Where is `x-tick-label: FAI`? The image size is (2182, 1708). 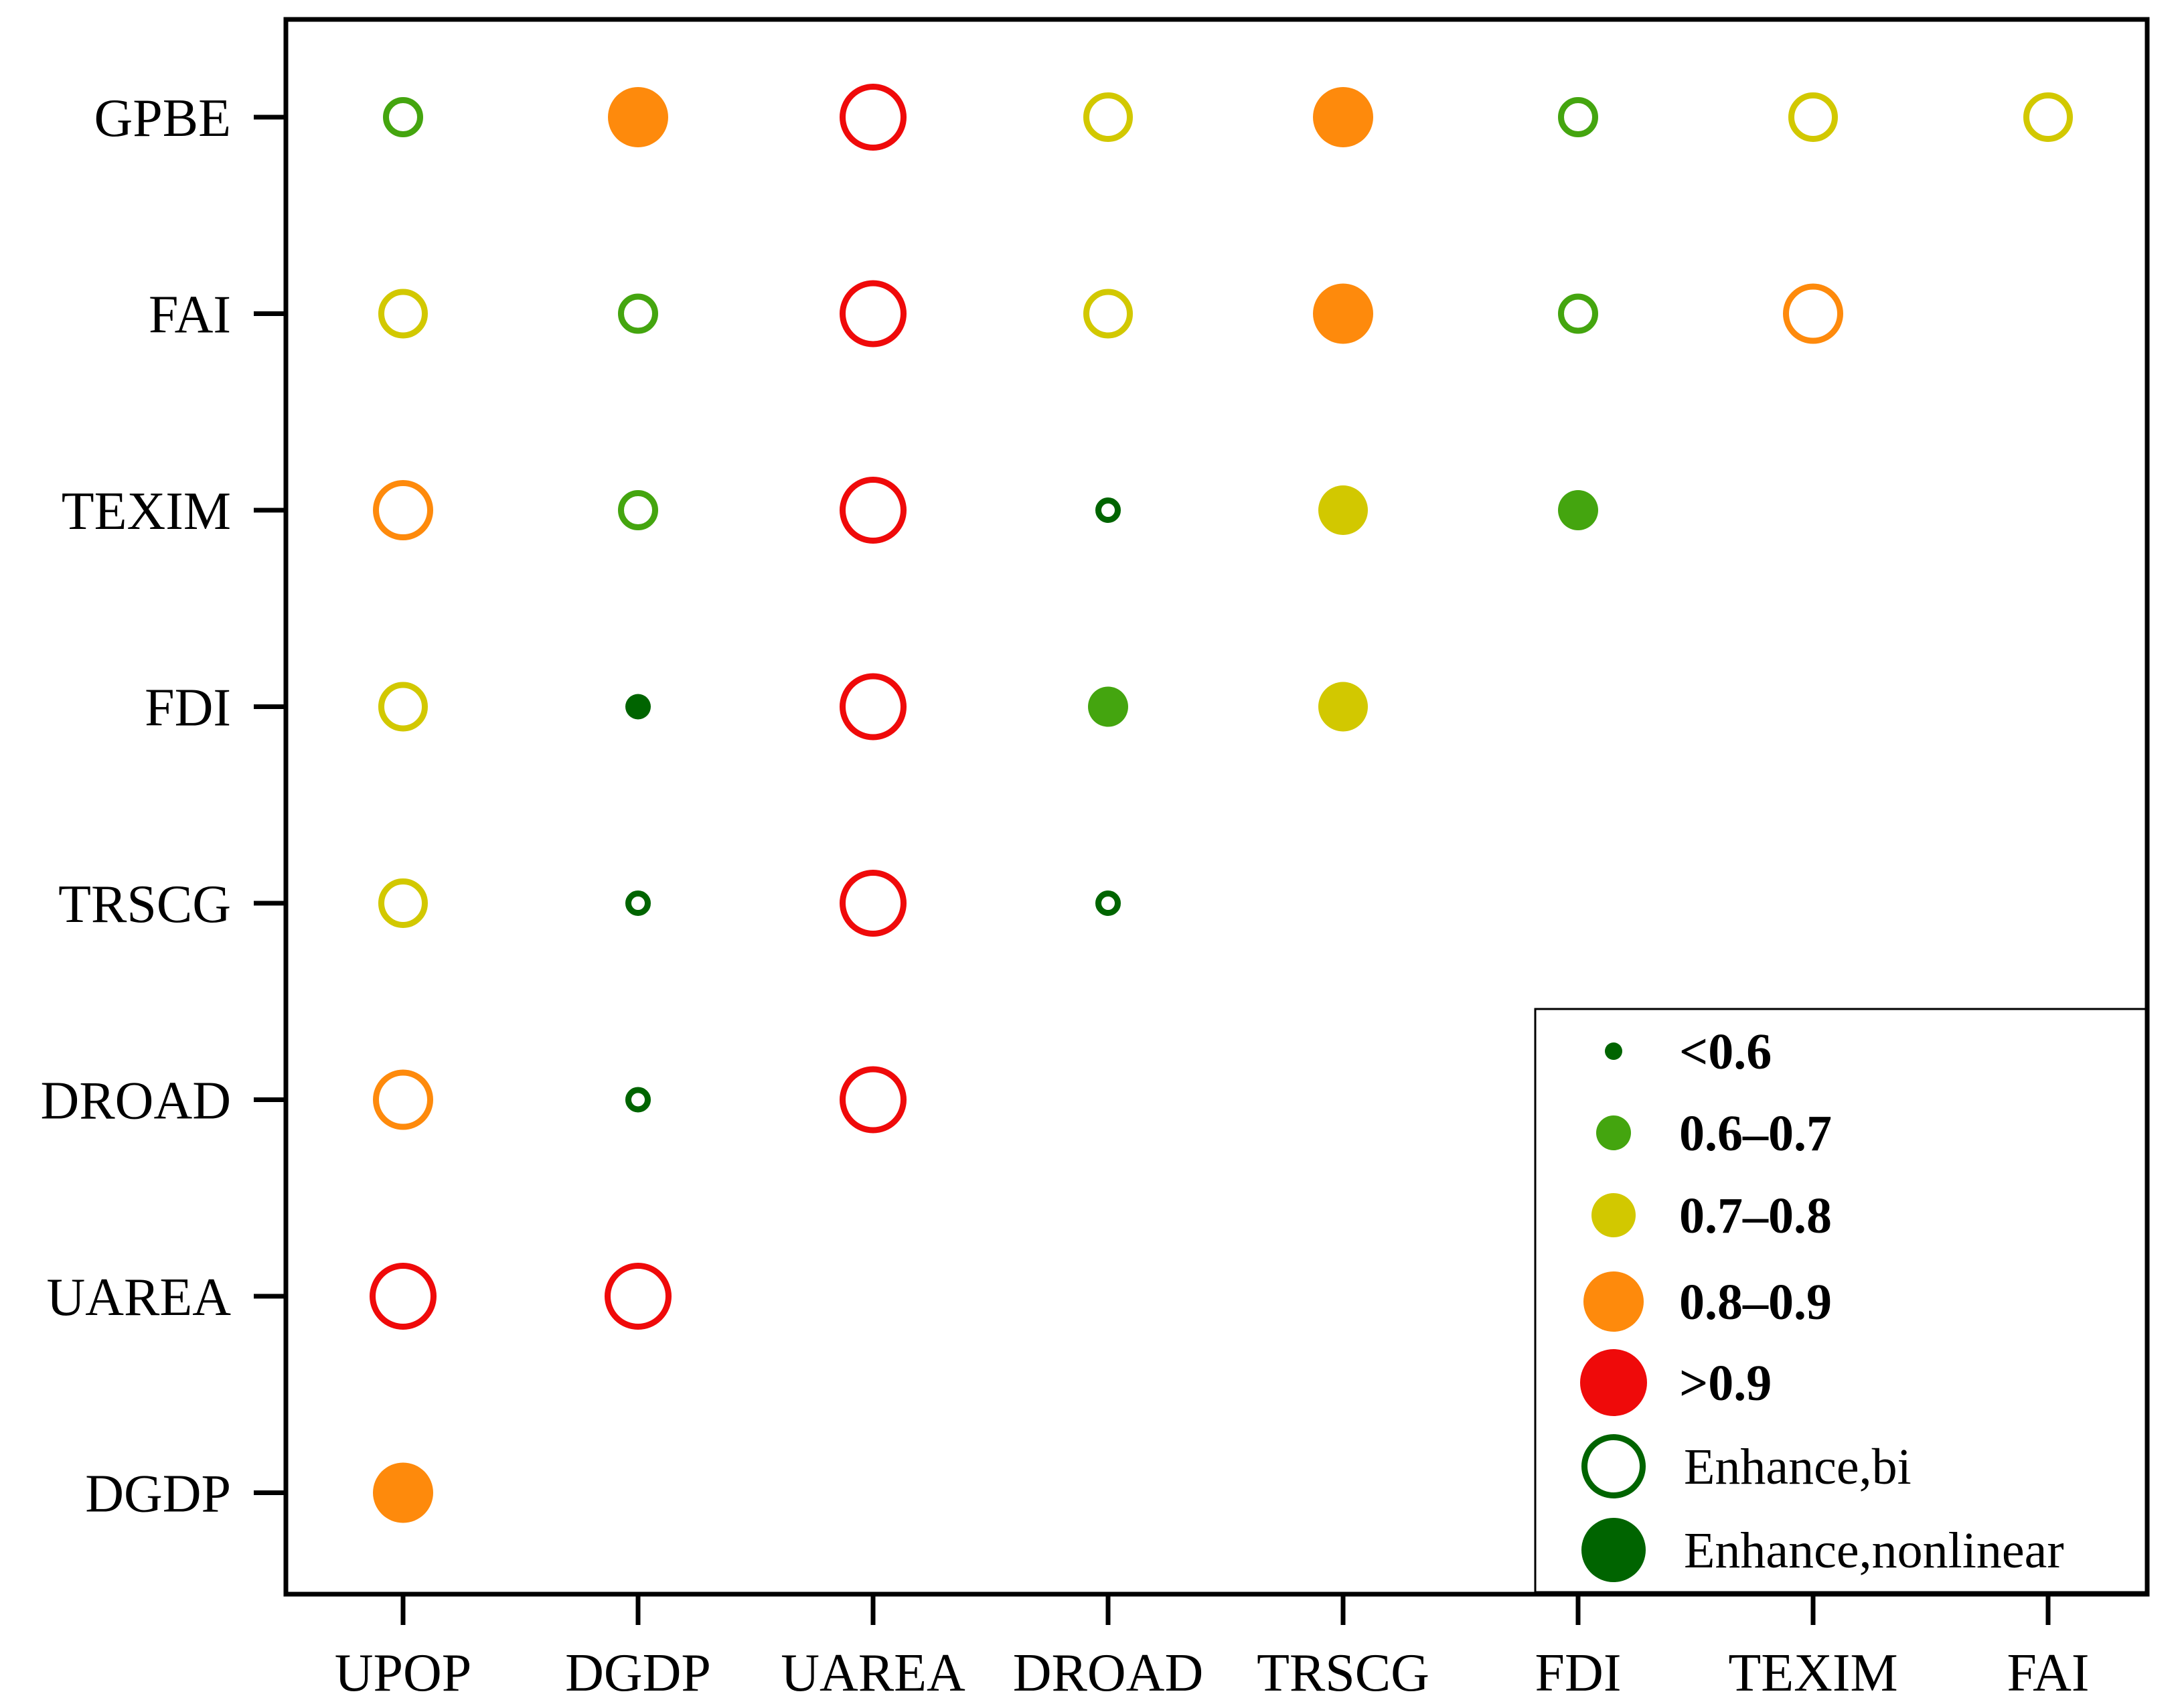 x-tick-label: FAI is located at coordinates (2048, 1673).